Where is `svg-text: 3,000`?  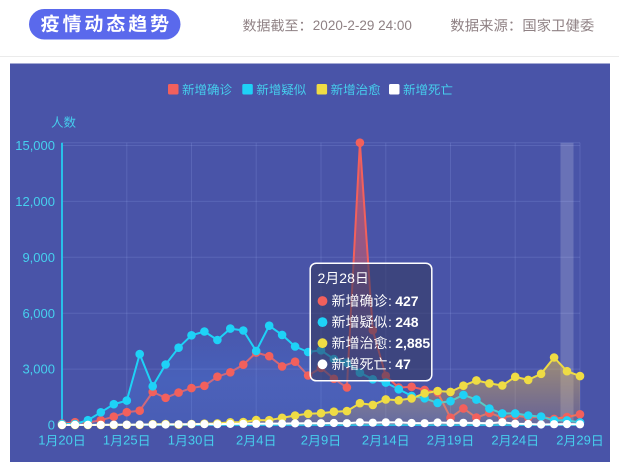
svg-text: 3,000 is located at coordinates (38, 369).